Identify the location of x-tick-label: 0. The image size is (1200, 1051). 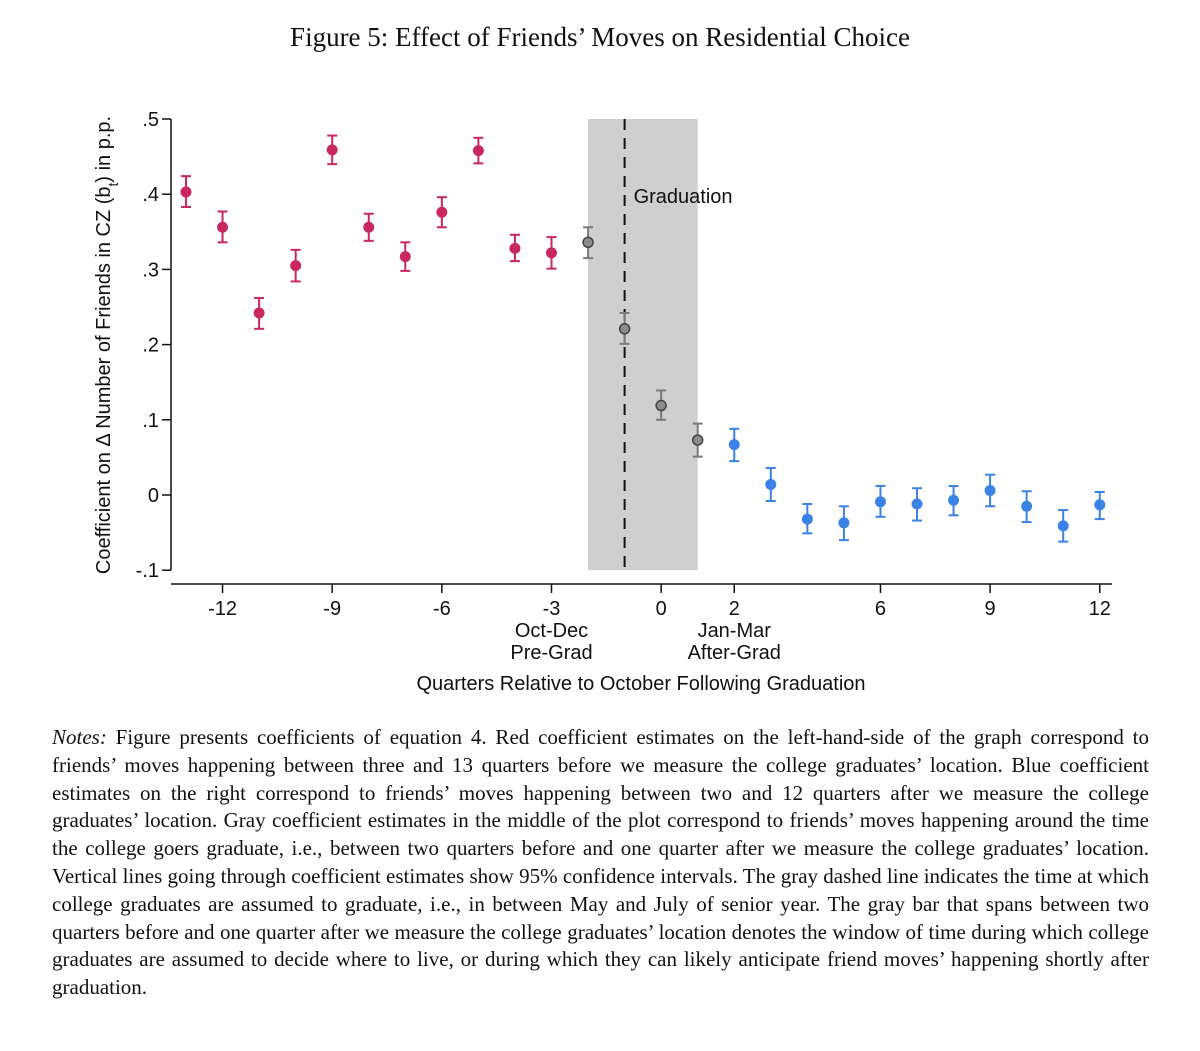
(661, 609).